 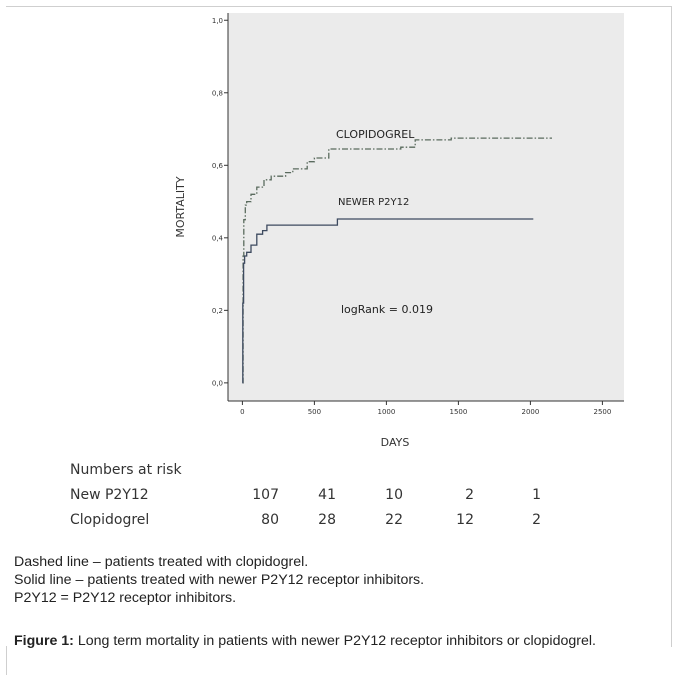 What do you see at coordinates (217, 93) in the screenshot?
I see `y-tick-label: 0,8` at bounding box center [217, 93].